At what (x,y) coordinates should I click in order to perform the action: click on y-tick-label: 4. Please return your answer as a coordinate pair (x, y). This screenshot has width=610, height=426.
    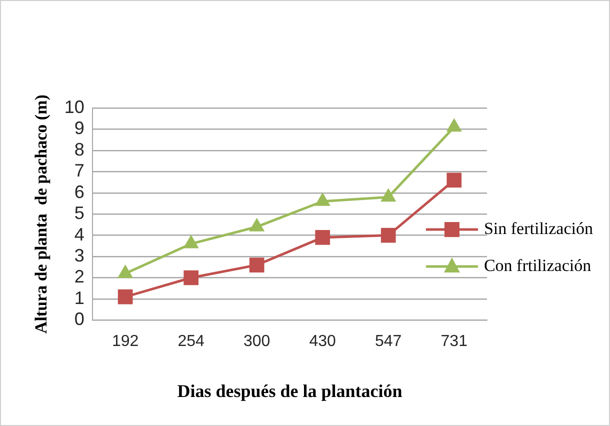
    Looking at the image, I should click on (79, 234).